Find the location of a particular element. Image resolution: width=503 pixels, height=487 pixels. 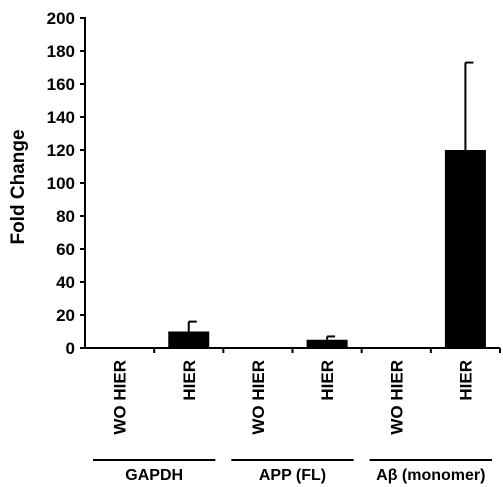

y-tick-label: 180 is located at coordinates (61, 51).